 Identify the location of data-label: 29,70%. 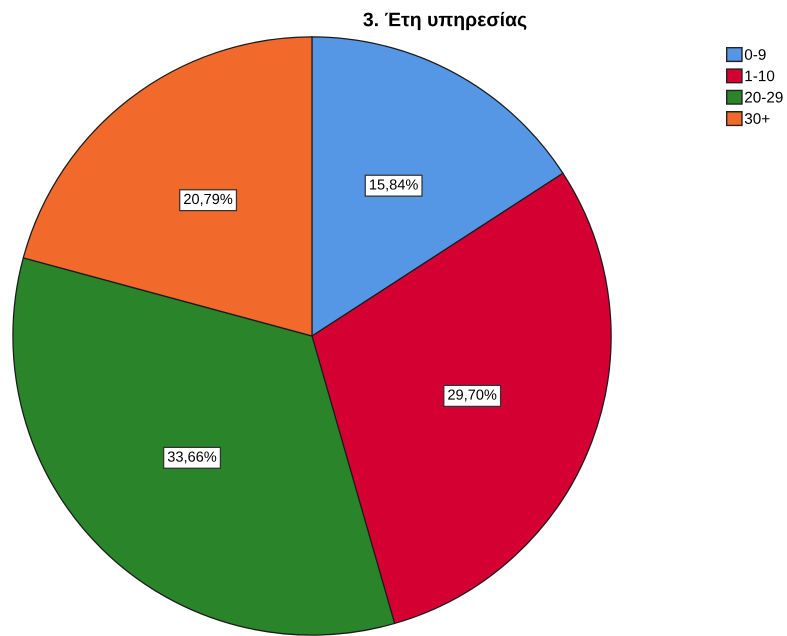
(472, 395).